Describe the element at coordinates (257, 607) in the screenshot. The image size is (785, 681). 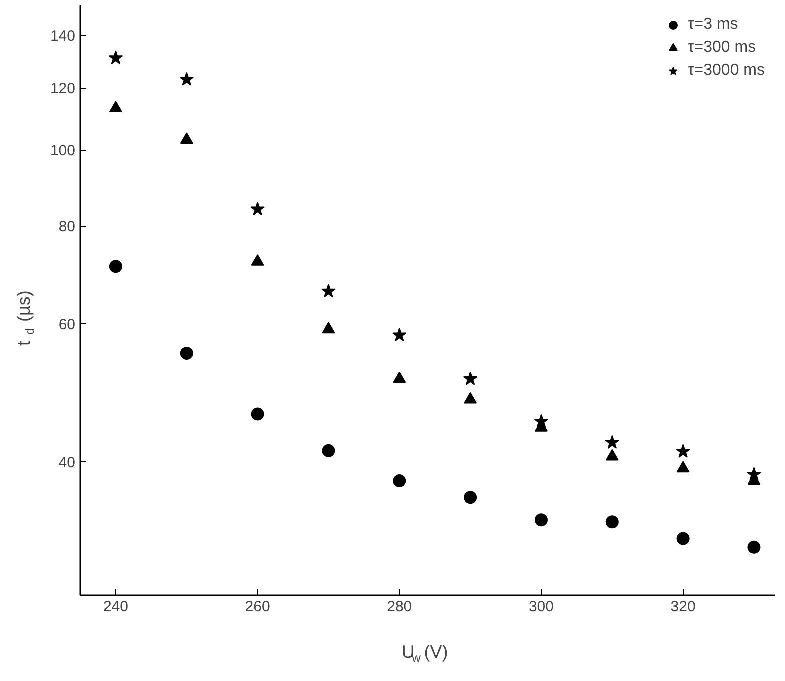
I see `x-tick-label: 260` at that location.